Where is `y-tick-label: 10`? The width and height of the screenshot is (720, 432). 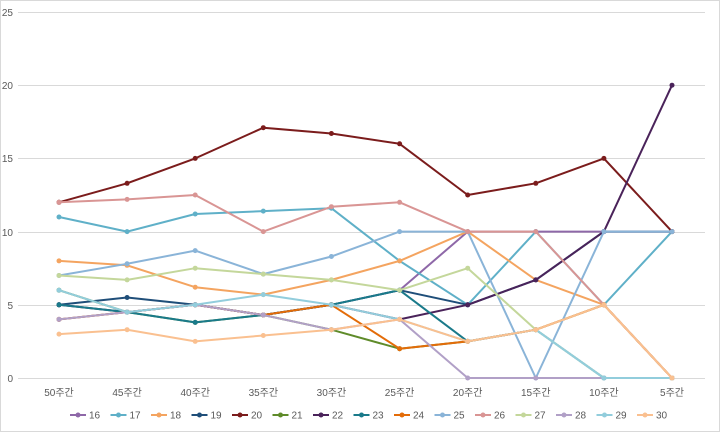
y-tick-label: 10 is located at coordinates (8, 233).